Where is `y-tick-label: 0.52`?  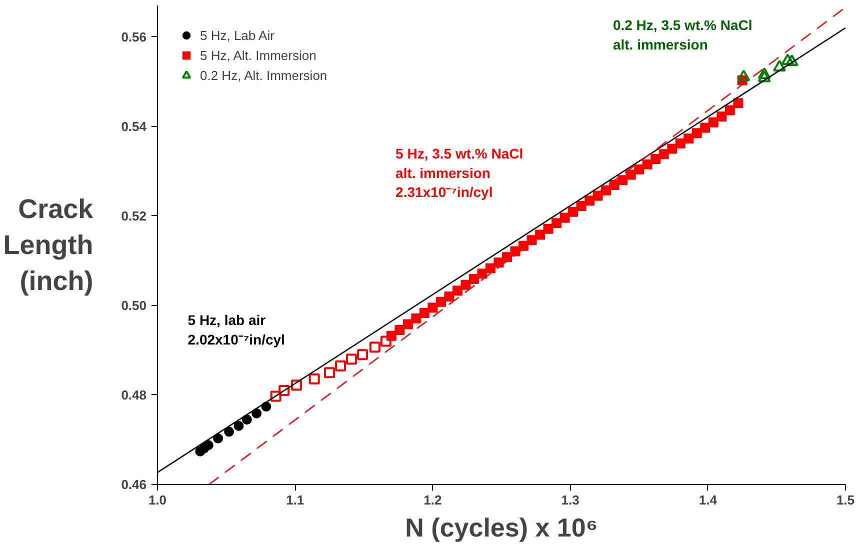 y-tick-label: 0.52 is located at coordinates (134, 216).